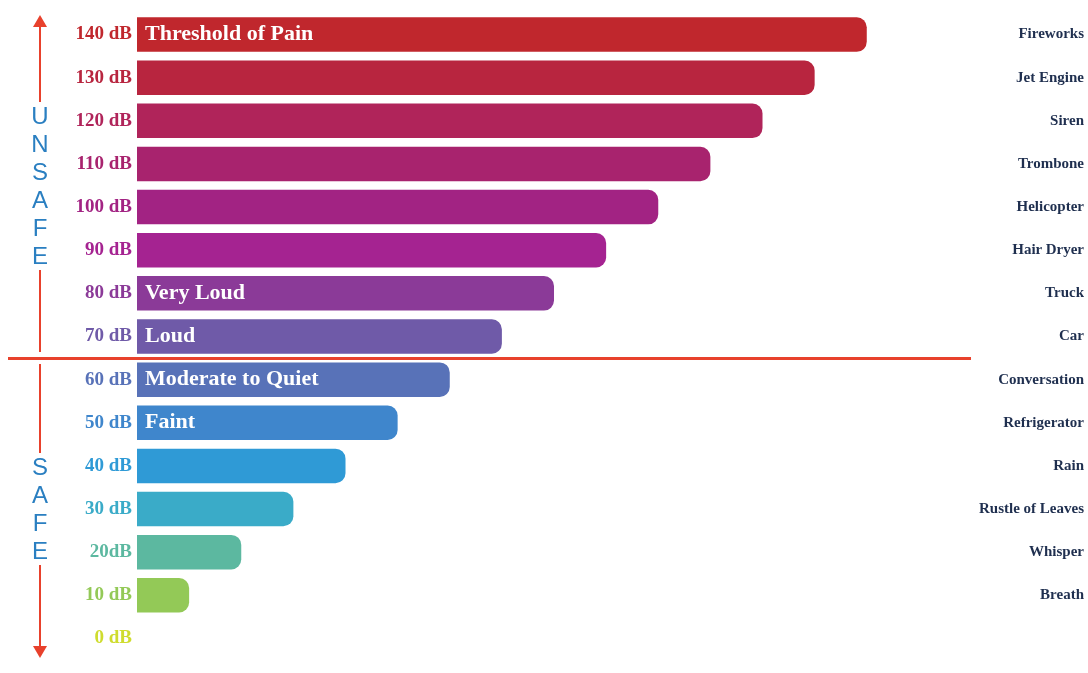 This screenshot has width=1088, height=673. What do you see at coordinates (1056, 551) in the screenshot?
I see `y-tick-label: Whisper` at bounding box center [1056, 551].